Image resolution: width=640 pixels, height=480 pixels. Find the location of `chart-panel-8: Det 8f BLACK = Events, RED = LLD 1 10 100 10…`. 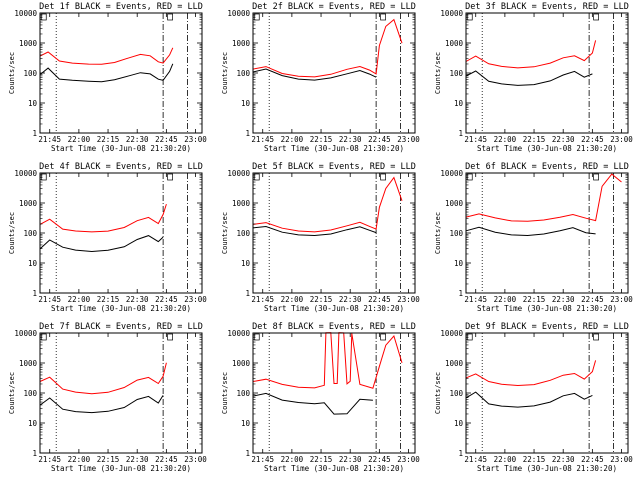

chart-panel-8: Det 8f BLACK = Events, RED = LLD 1 10 100 10… is located at coordinates (320, 397).